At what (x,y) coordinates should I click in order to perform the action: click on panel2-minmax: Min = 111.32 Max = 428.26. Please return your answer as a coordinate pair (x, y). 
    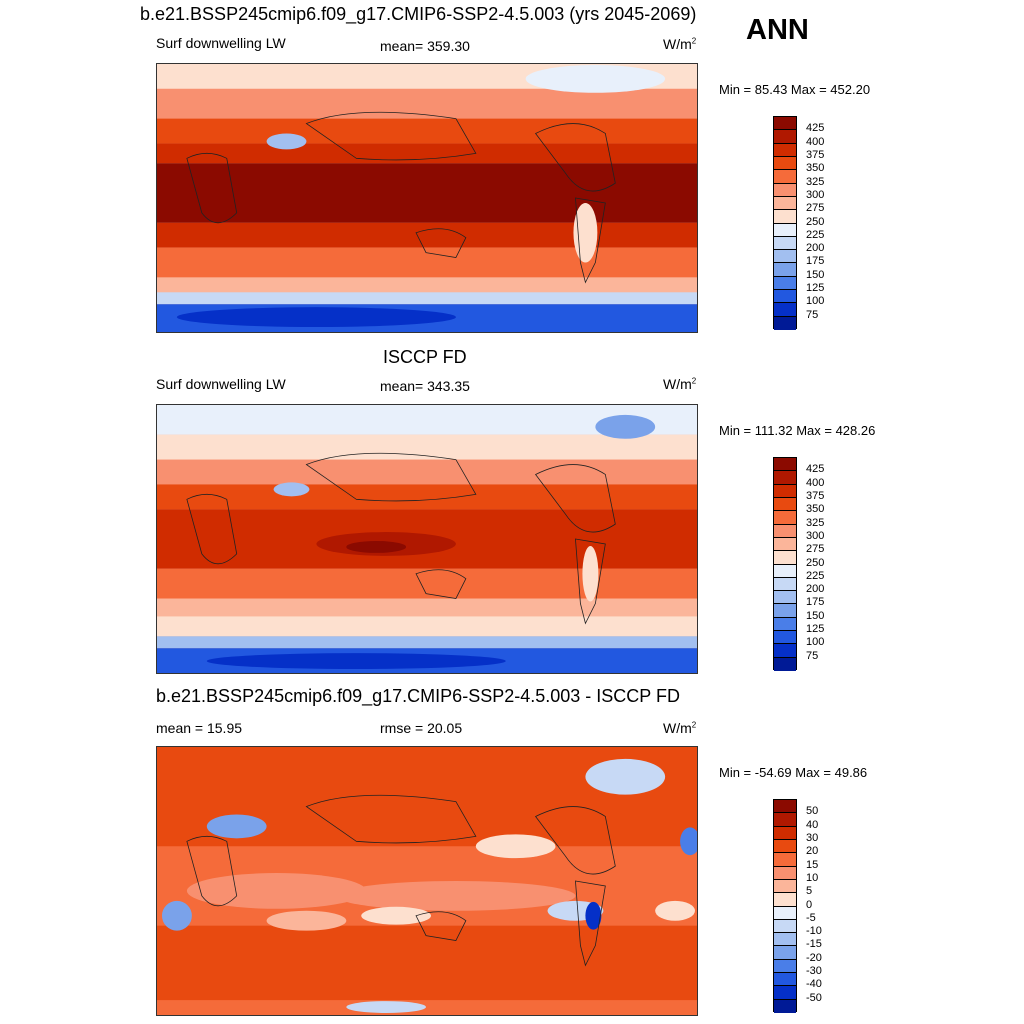
    Looking at the image, I should click on (797, 430).